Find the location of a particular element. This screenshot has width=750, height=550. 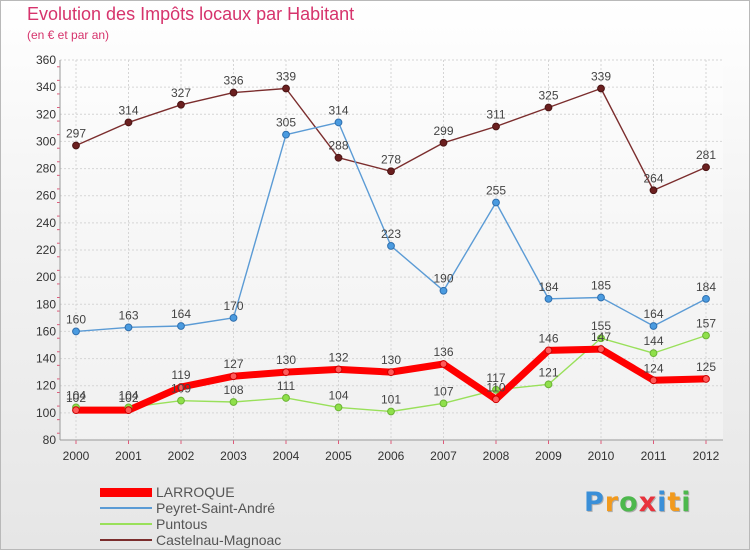

legend-label: Castelnau-Magnoac is located at coordinates (219, 540).